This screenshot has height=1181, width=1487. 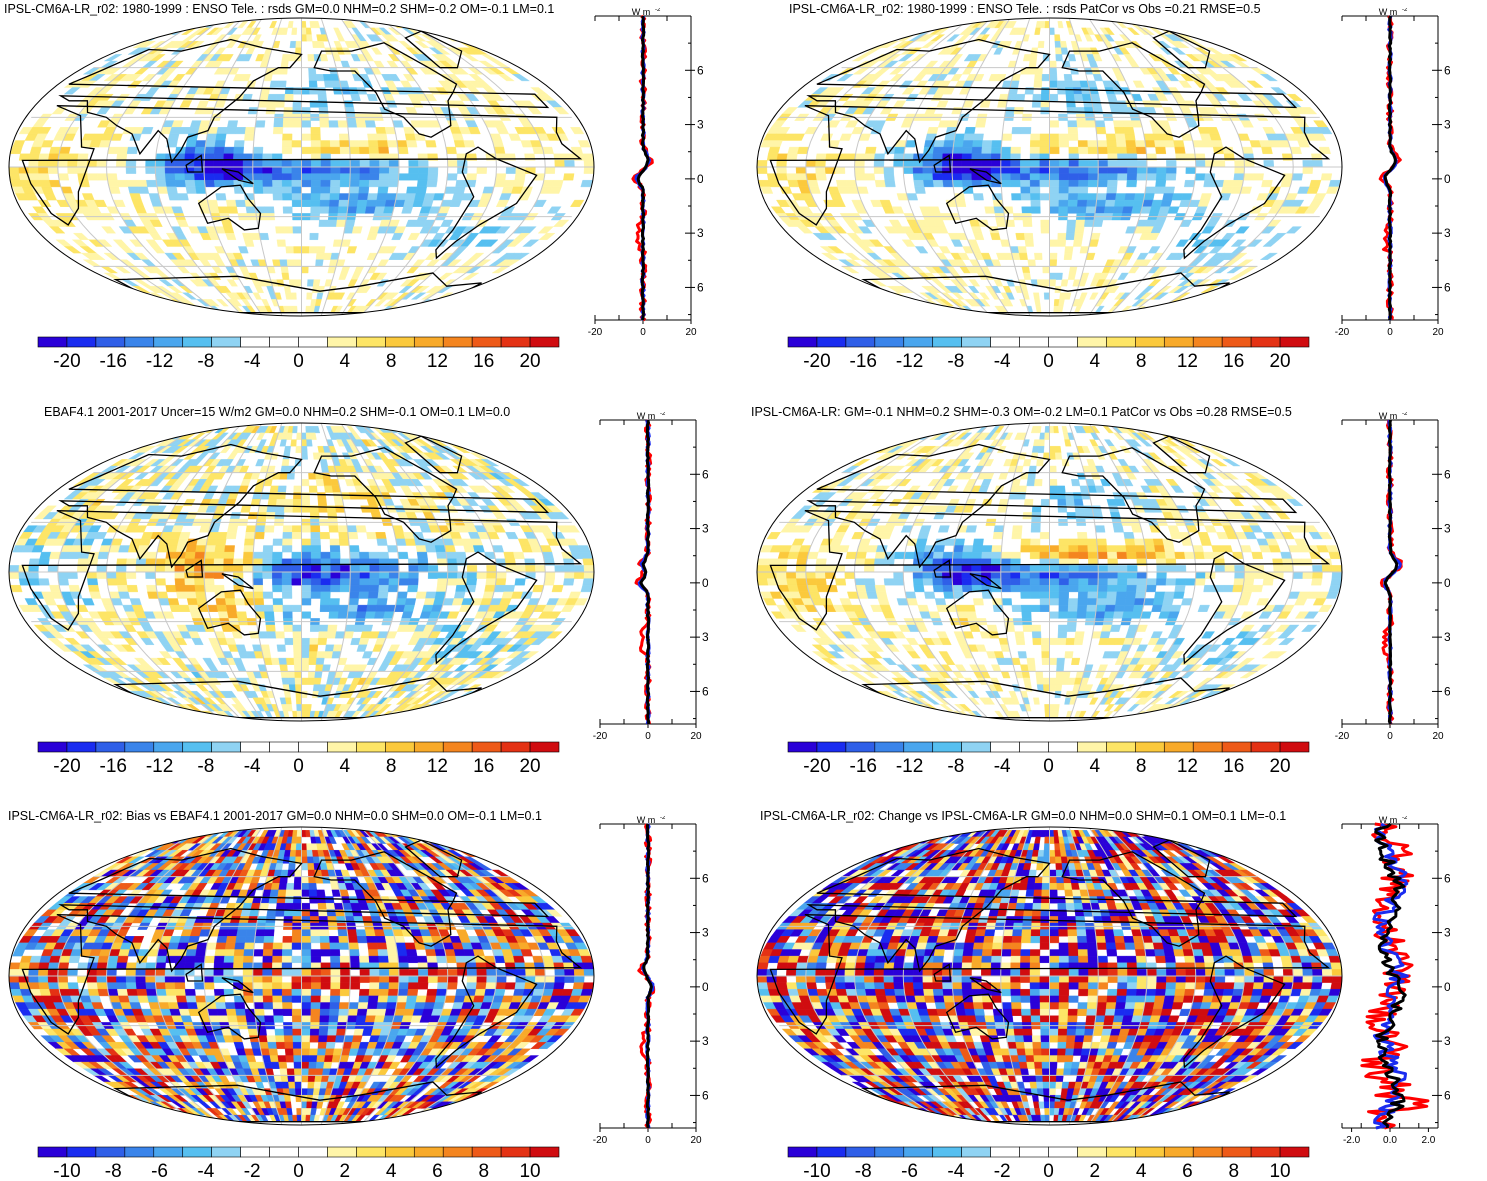 I want to click on units-superscript: -2, so click(x=1405, y=414).